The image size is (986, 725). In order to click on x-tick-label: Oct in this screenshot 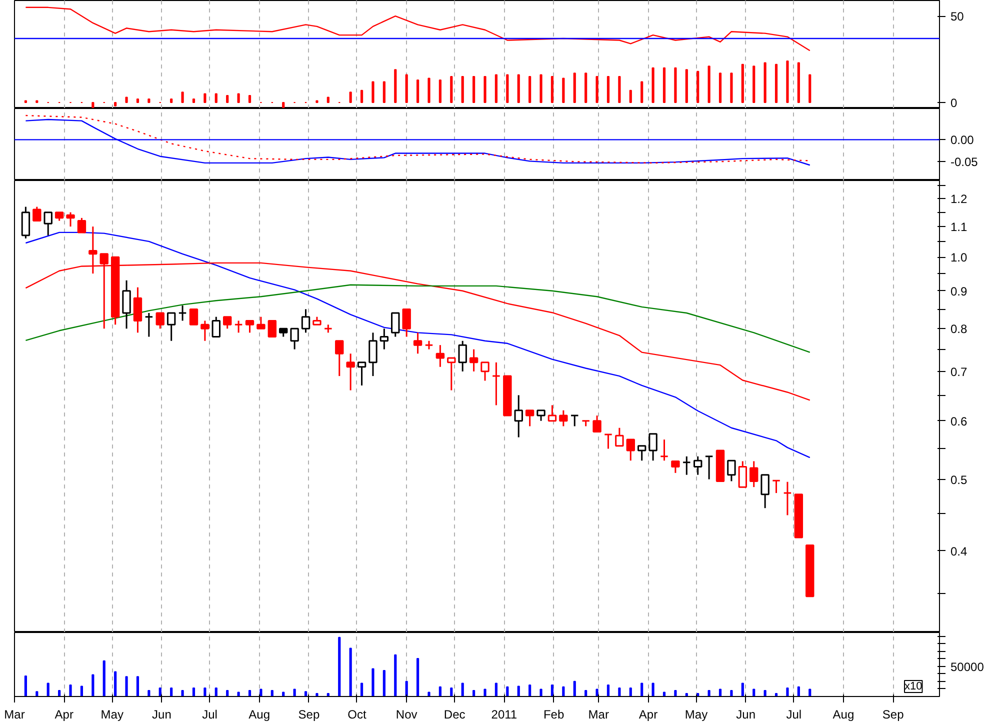, I will do `click(357, 715)`.